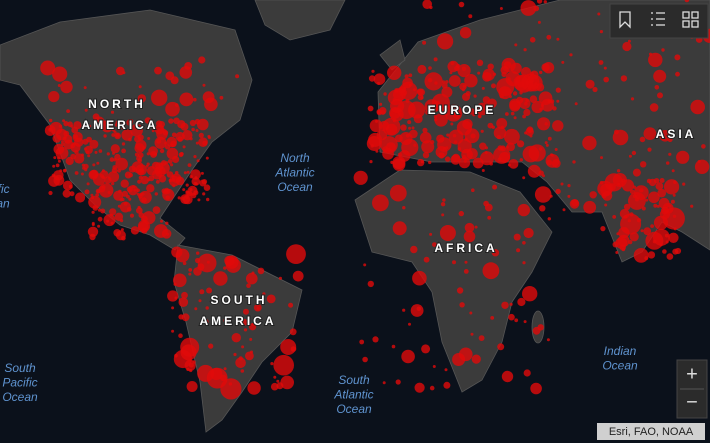 The image size is (710, 443). Describe the element at coordinates (20, 368) in the screenshot. I see `ocean-label: South` at that location.